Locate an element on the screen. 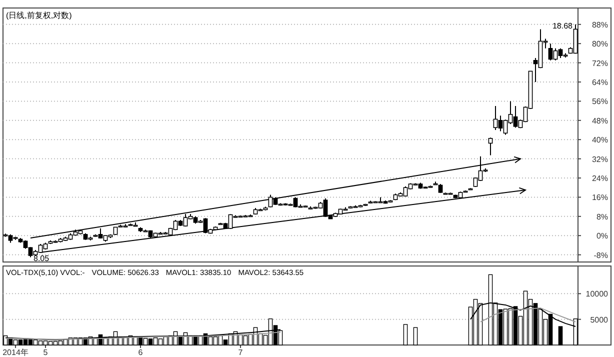 This screenshot has width=614, height=357. y-tick-label: 40% is located at coordinates (600, 140).